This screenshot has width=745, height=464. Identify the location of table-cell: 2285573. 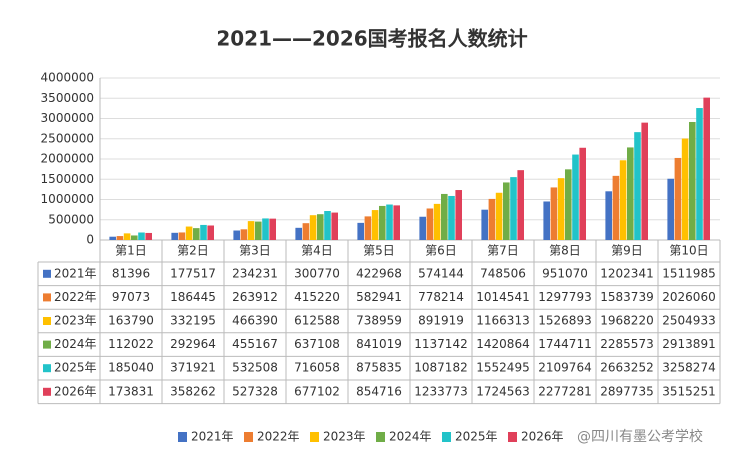
(626, 344).